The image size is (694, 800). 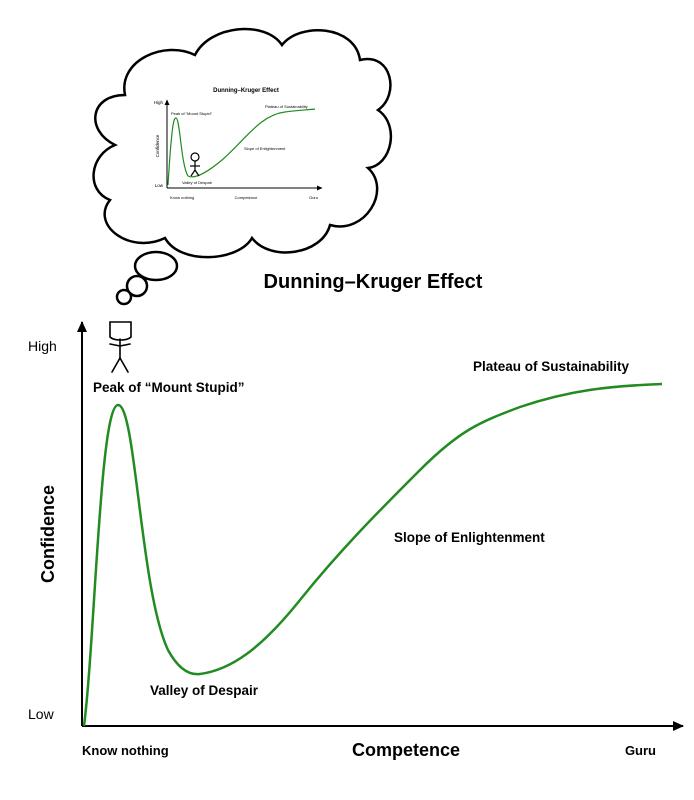 I want to click on y-high-label: High, so click(x=42, y=346).